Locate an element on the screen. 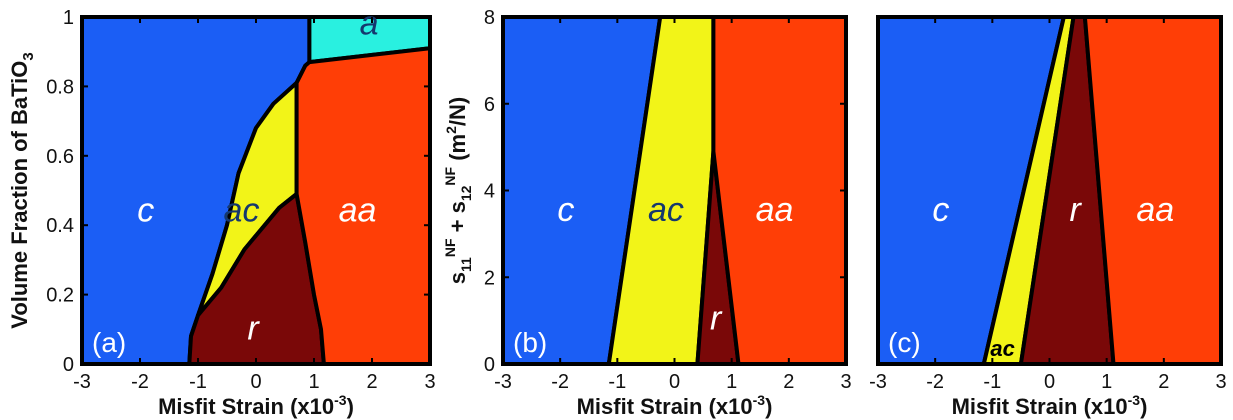 Image resolution: width=1233 pixels, height=420 pixels. y-tick-label: 0.6 is located at coordinates (60, 157).